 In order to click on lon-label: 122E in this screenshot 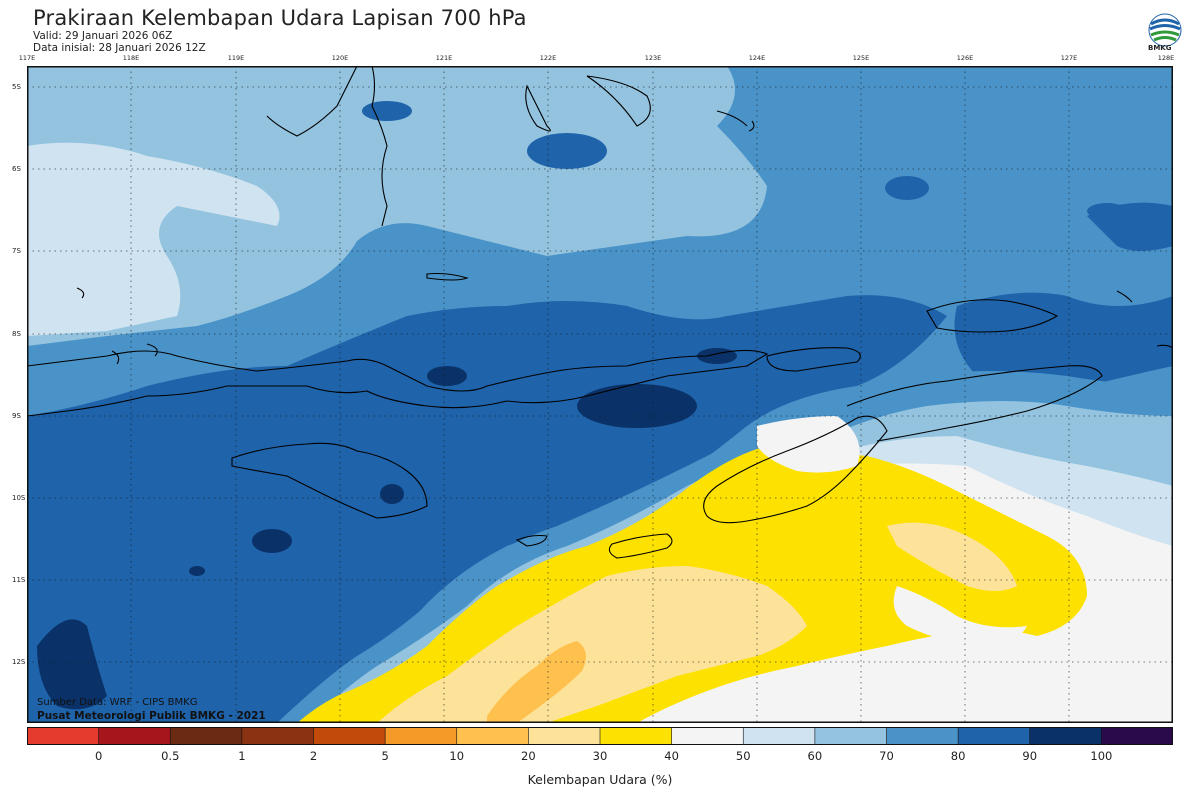, I will do `click(548, 58)`.